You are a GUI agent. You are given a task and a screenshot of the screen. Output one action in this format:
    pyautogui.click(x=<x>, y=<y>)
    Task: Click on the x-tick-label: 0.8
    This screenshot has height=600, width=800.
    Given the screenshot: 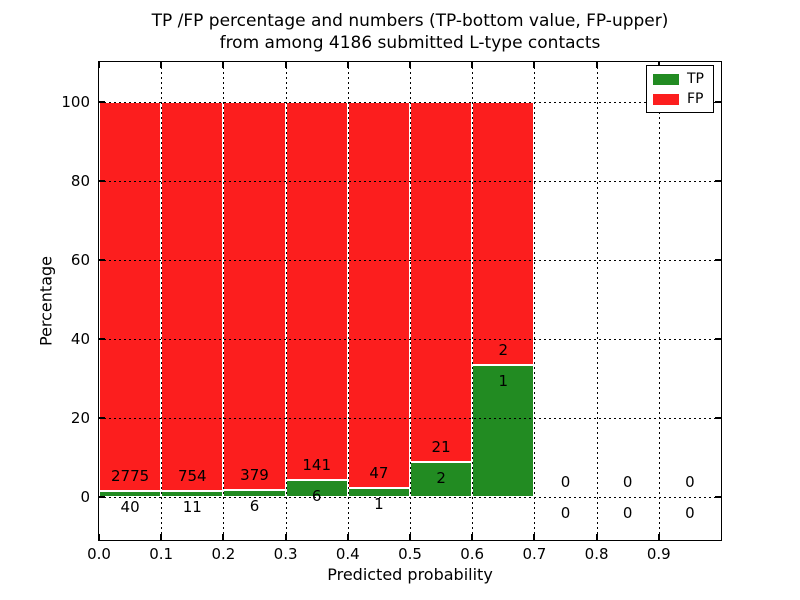 What is the action you would take?
    pyautogui.click(x=596, y=554)
    